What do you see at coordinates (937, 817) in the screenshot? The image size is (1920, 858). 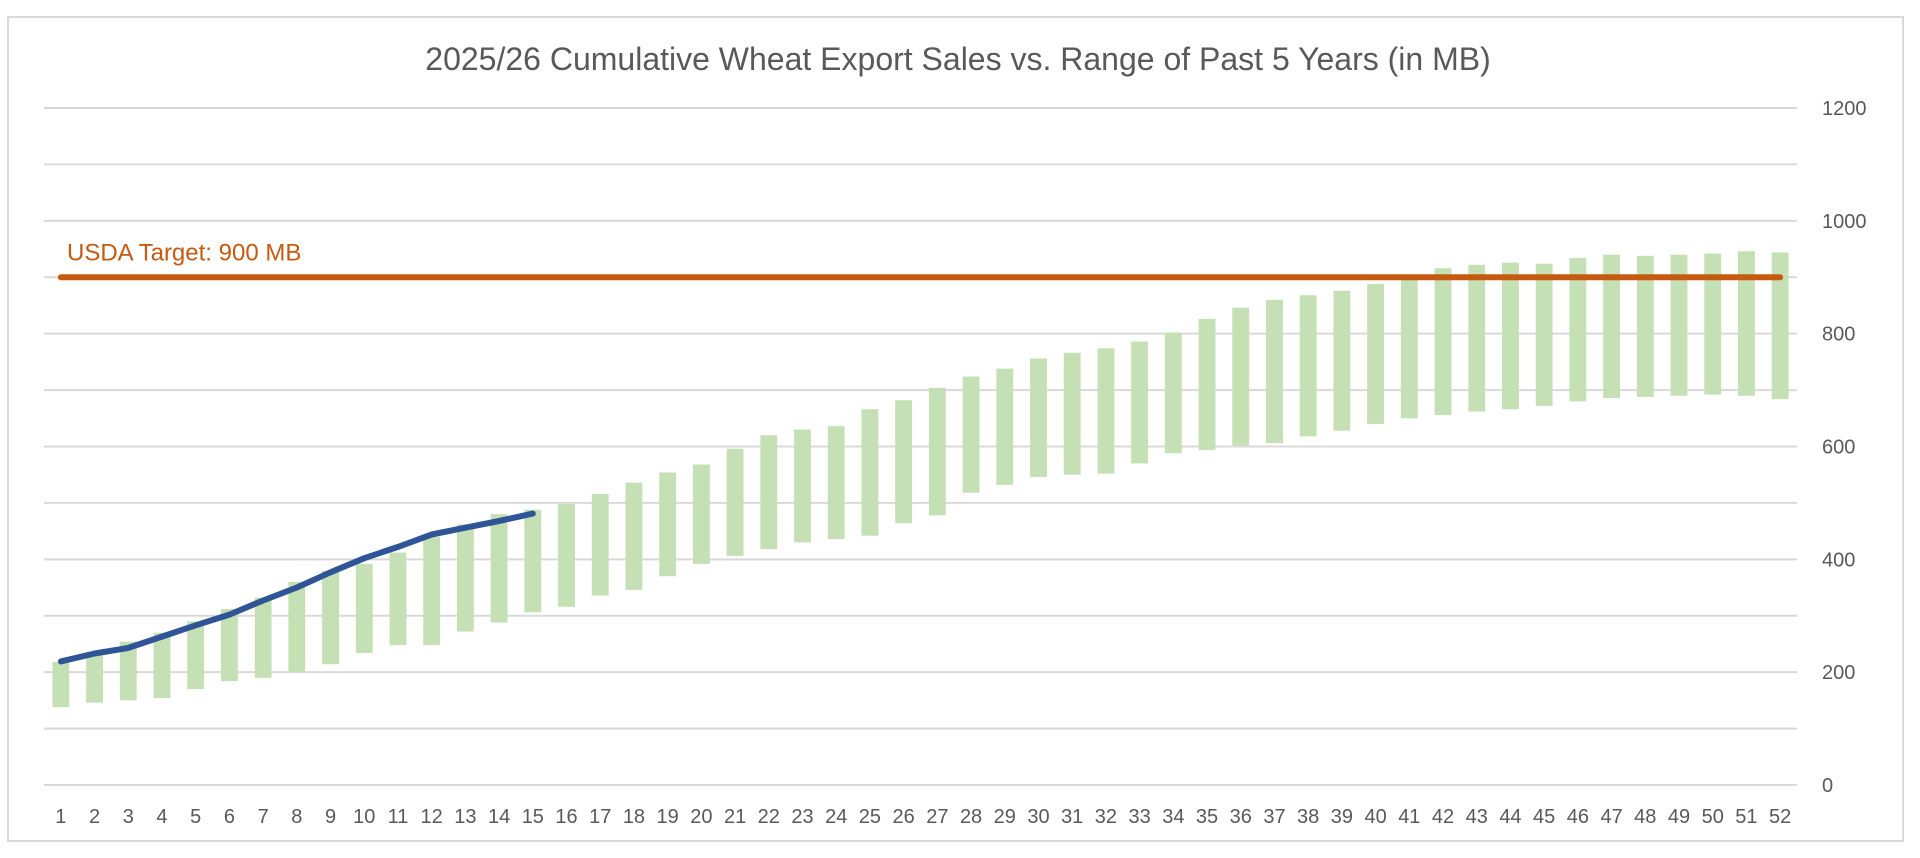 I see `x-tick-label: 27` at bounding box center [937, 817].